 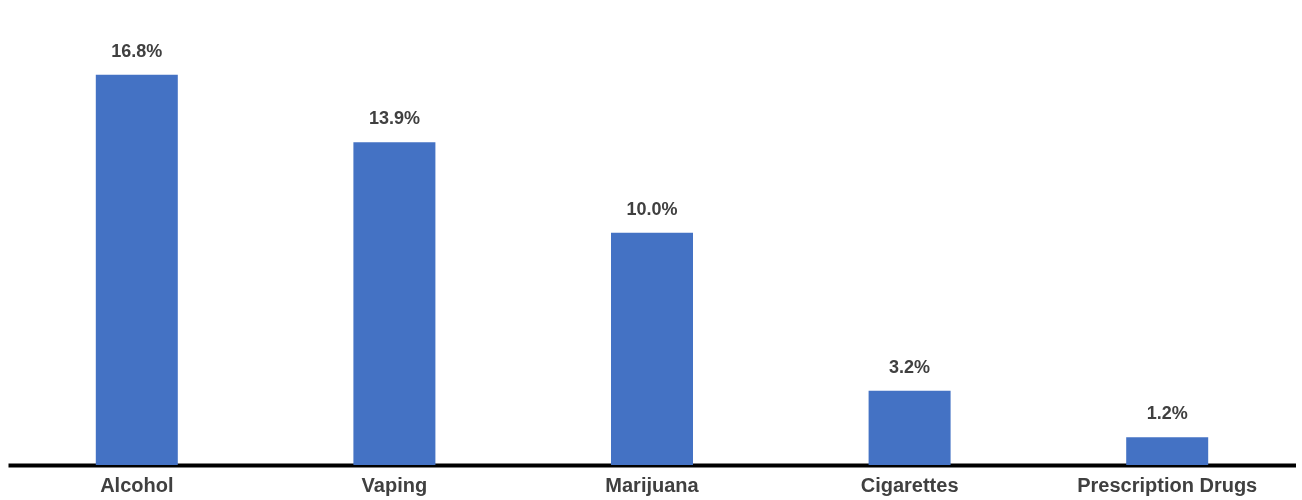 I want to click on data-label: 10.0%, so click(x=652, y=208).